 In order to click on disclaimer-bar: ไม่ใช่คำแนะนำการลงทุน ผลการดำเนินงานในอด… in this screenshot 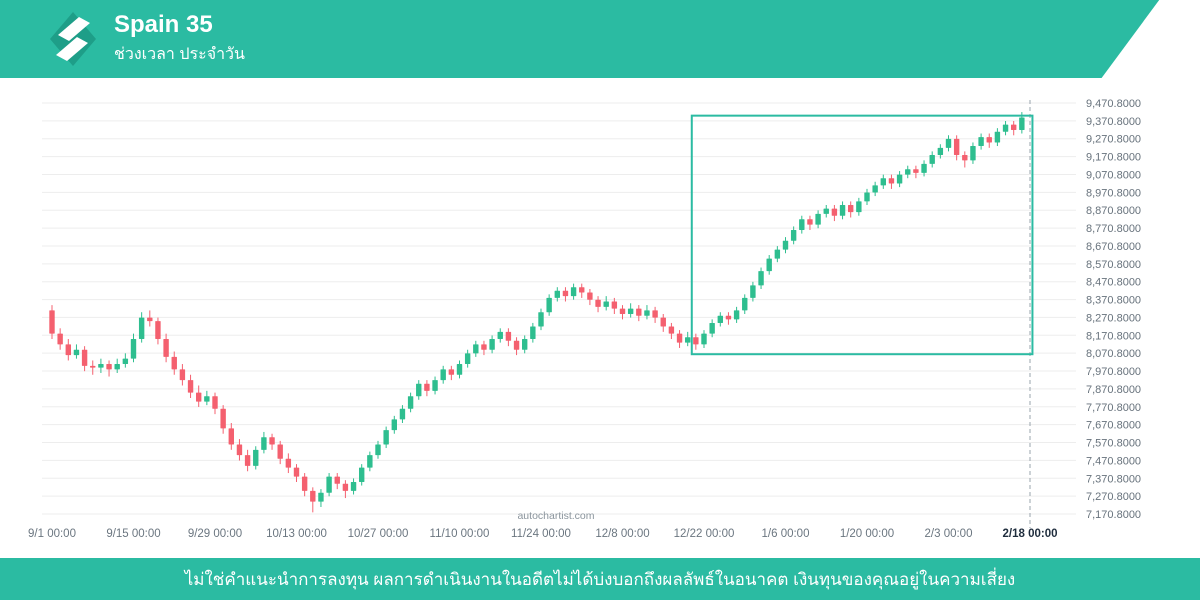, I will do `click(600, 579)`.